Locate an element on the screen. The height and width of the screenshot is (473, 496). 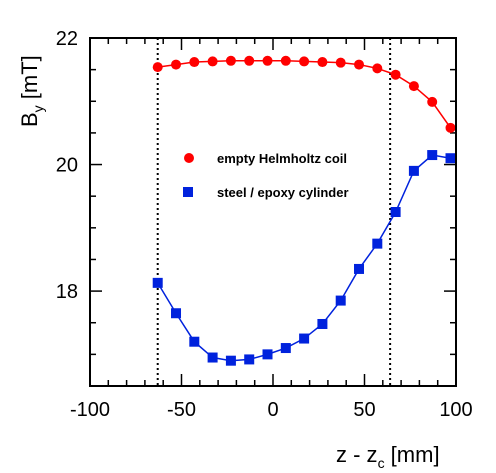
legend-marker-empty-helmholtz-coil is located at coordinates (189, 158).